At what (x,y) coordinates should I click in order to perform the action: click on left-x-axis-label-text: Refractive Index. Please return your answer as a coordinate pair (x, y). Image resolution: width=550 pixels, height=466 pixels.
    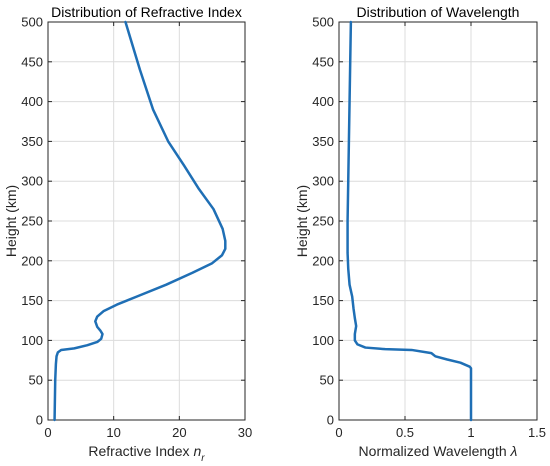
    Looking at the image, I should click on (140, 451).